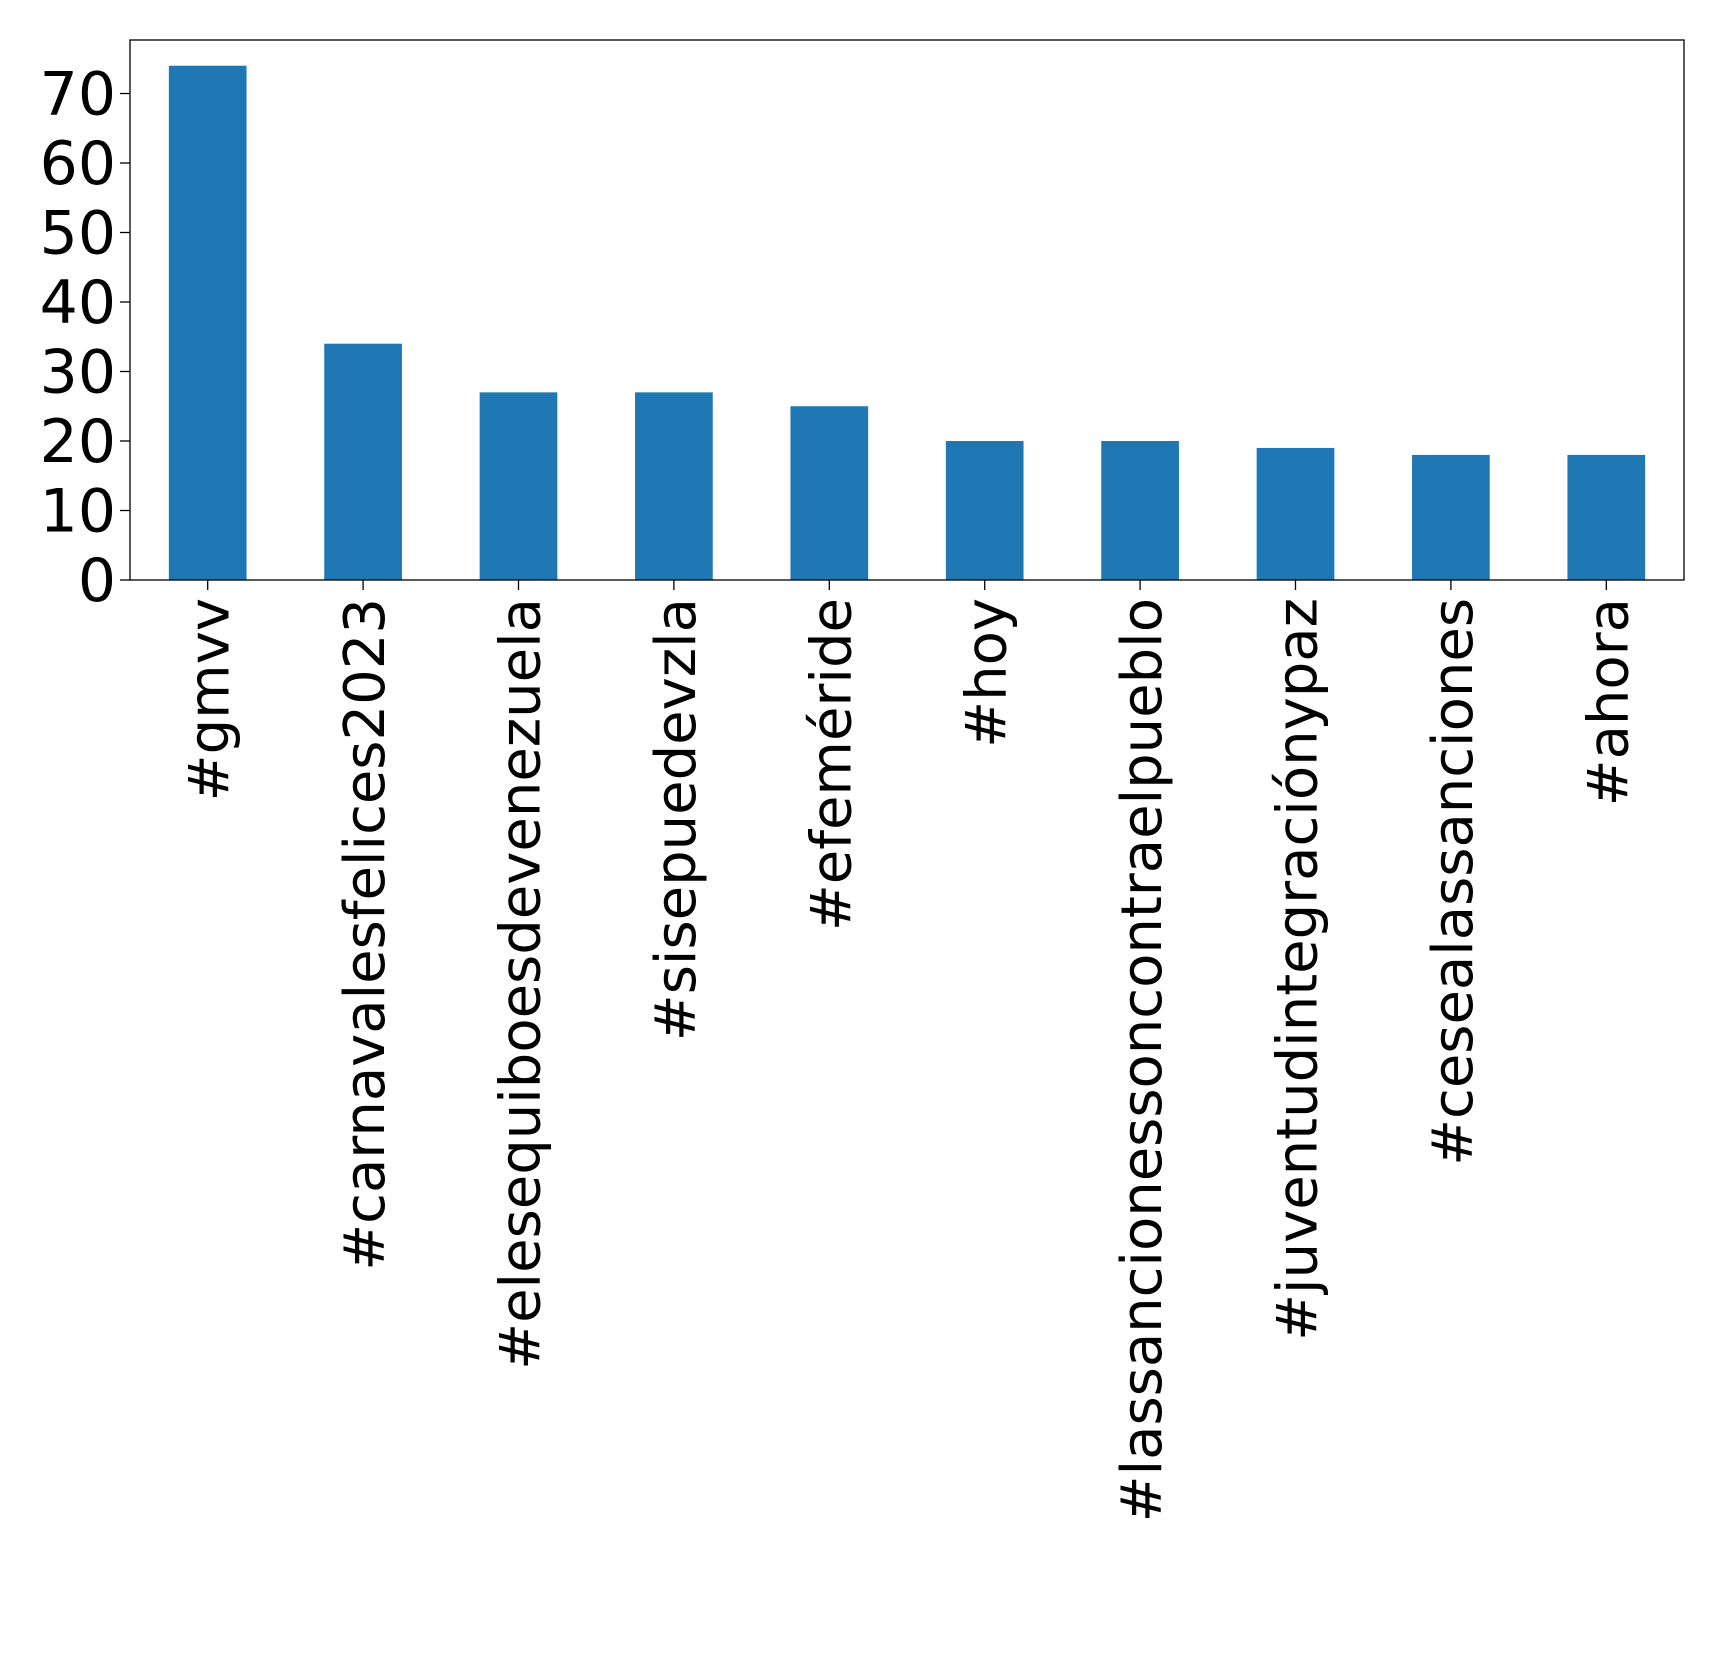 This screenshot has height=1659, width=1719. Describe the element at coordinates (1295, 513) in the screenshot. I see `bar-juventudintegraciónypaz` at that location.